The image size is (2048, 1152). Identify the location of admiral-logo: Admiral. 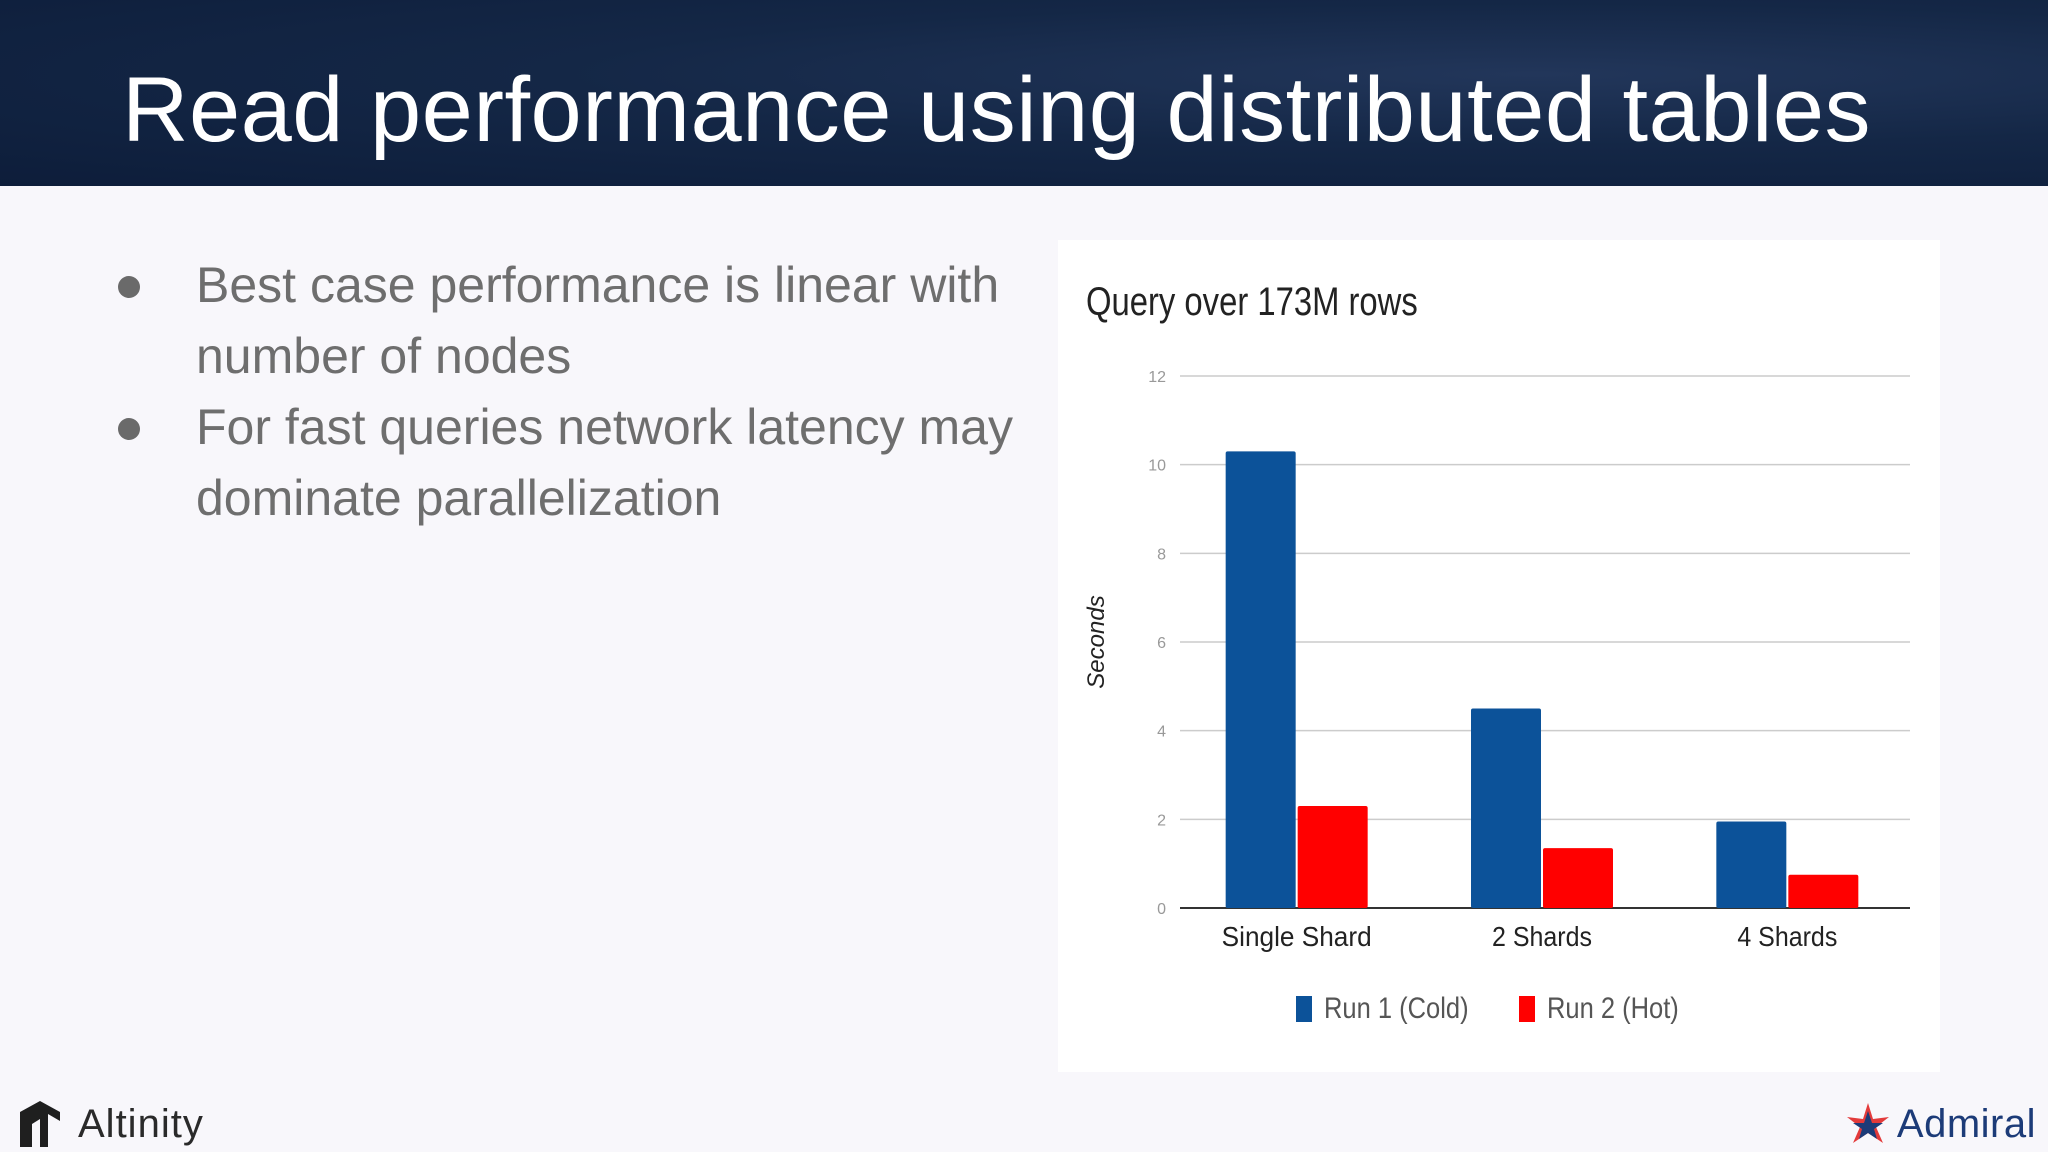
(1940, 1124).